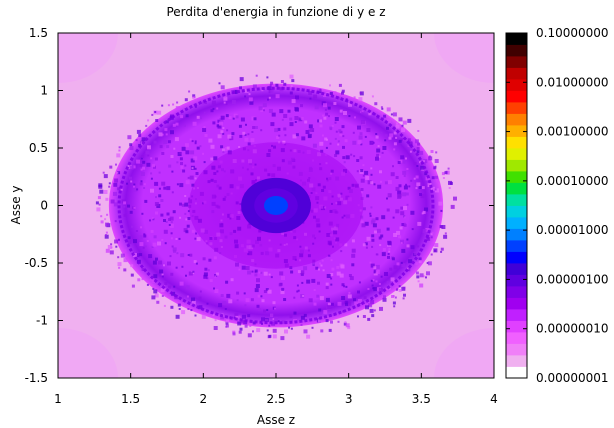  I want to click on x-tick-label: 3.5, so click(421, 399).